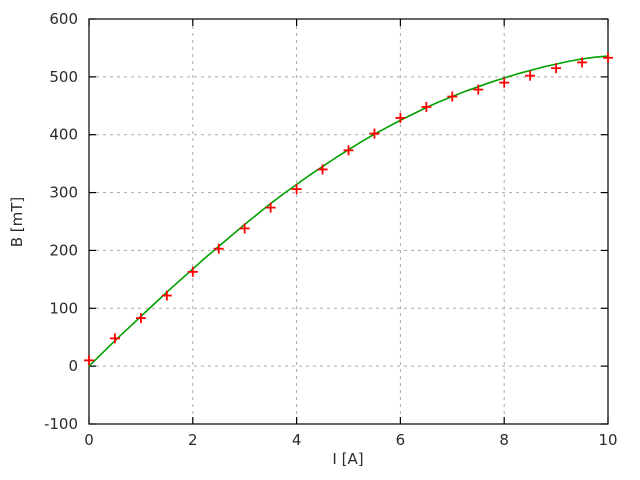 The width and height of the screenshot is (640, 480). Describe the element at coordinates (401, 440) in the screenshot. I see `x-tick-label: 6` at that location.